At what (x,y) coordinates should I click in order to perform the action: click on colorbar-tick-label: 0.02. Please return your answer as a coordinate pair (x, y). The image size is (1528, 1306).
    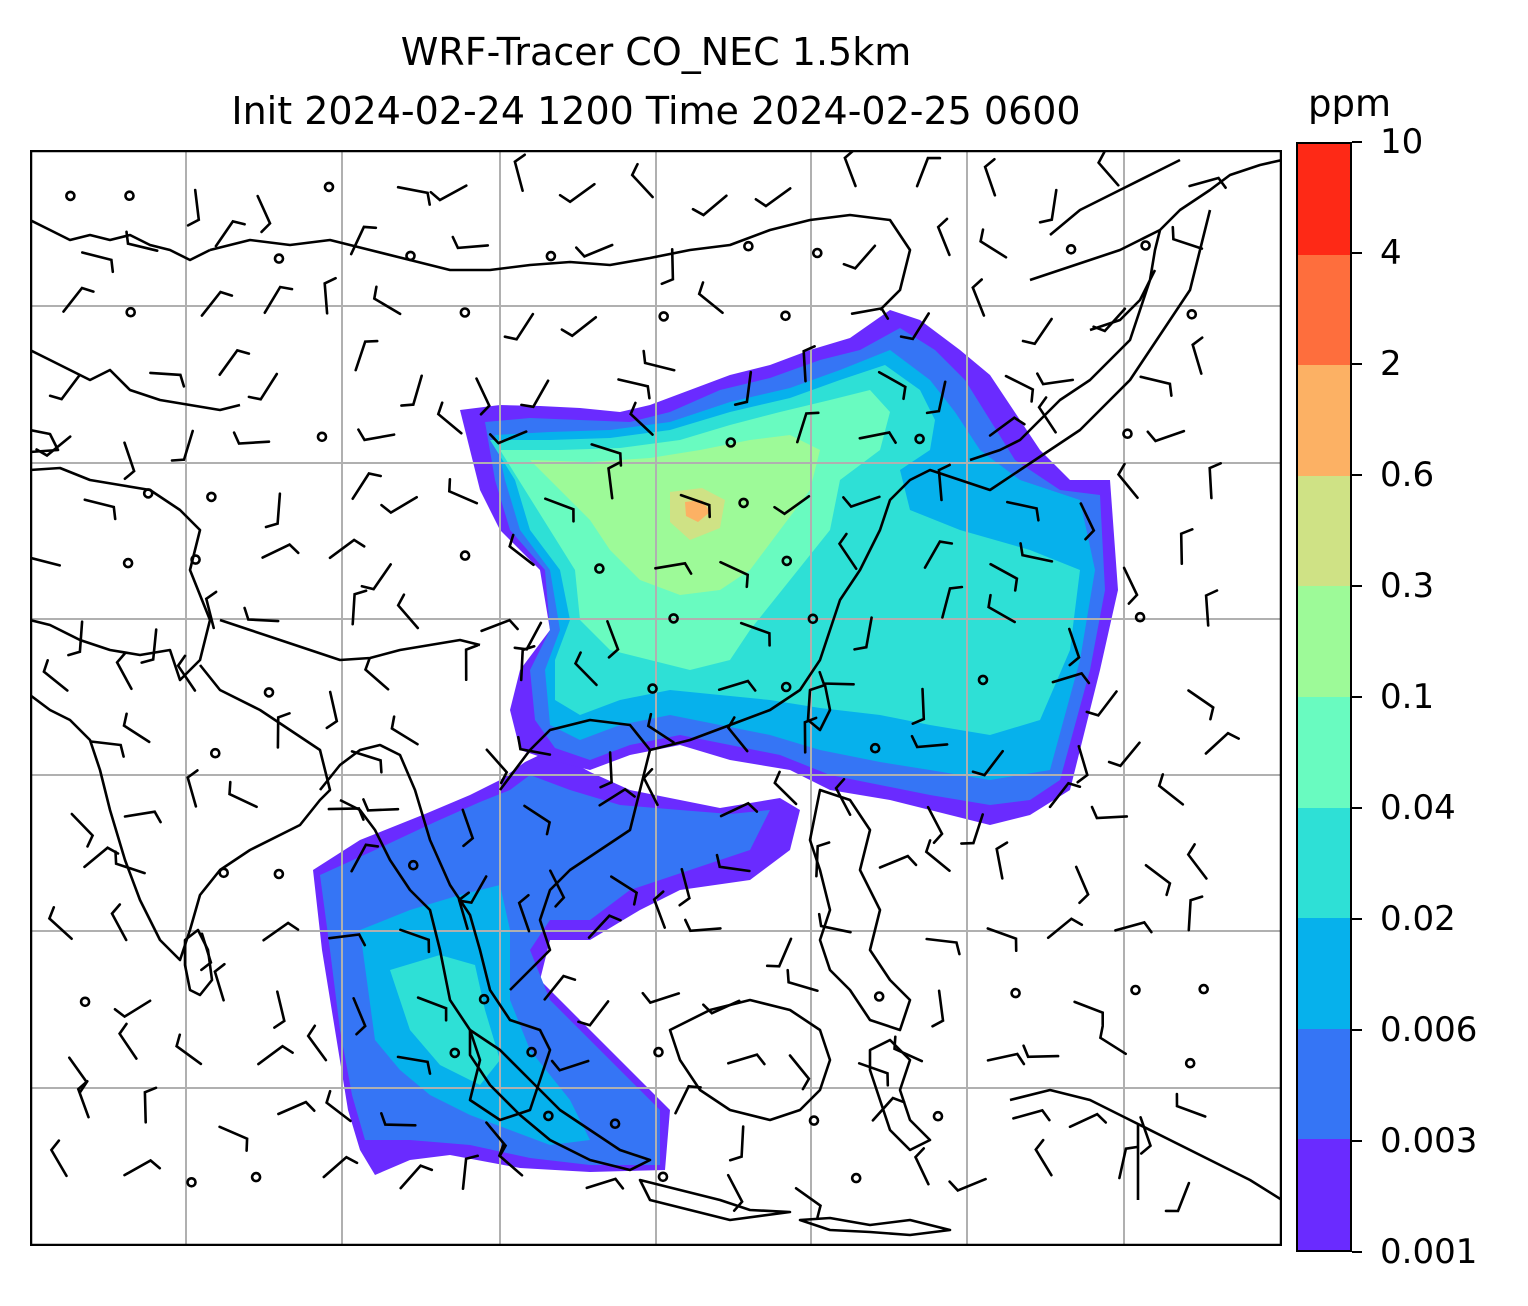
    Looking at the image, I should click on (1418, 919).